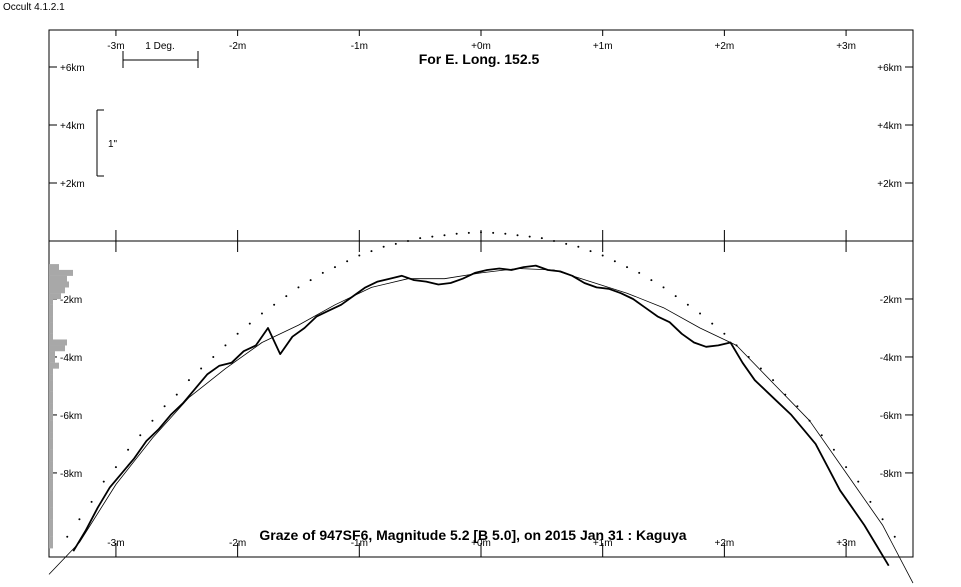 This screenshot has height=587, width=961. What do you see at coordinates (72, 184) in the screenshot?
I see `y-tick-label-left: +2km` at bounding box center [72, 184].